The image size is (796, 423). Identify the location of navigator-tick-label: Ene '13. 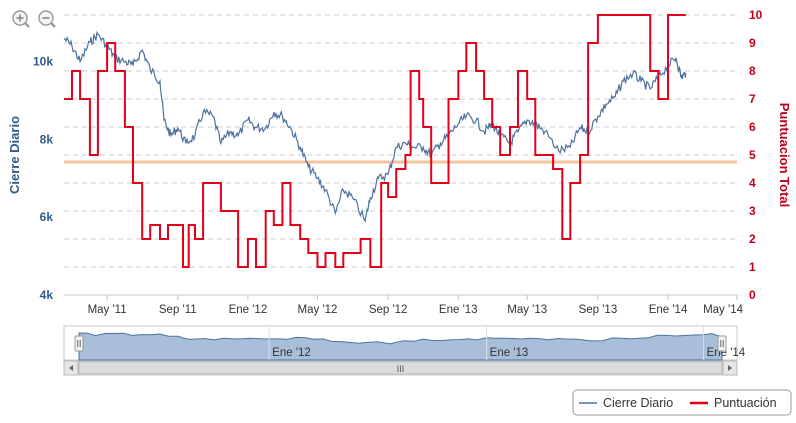
(509, 353).